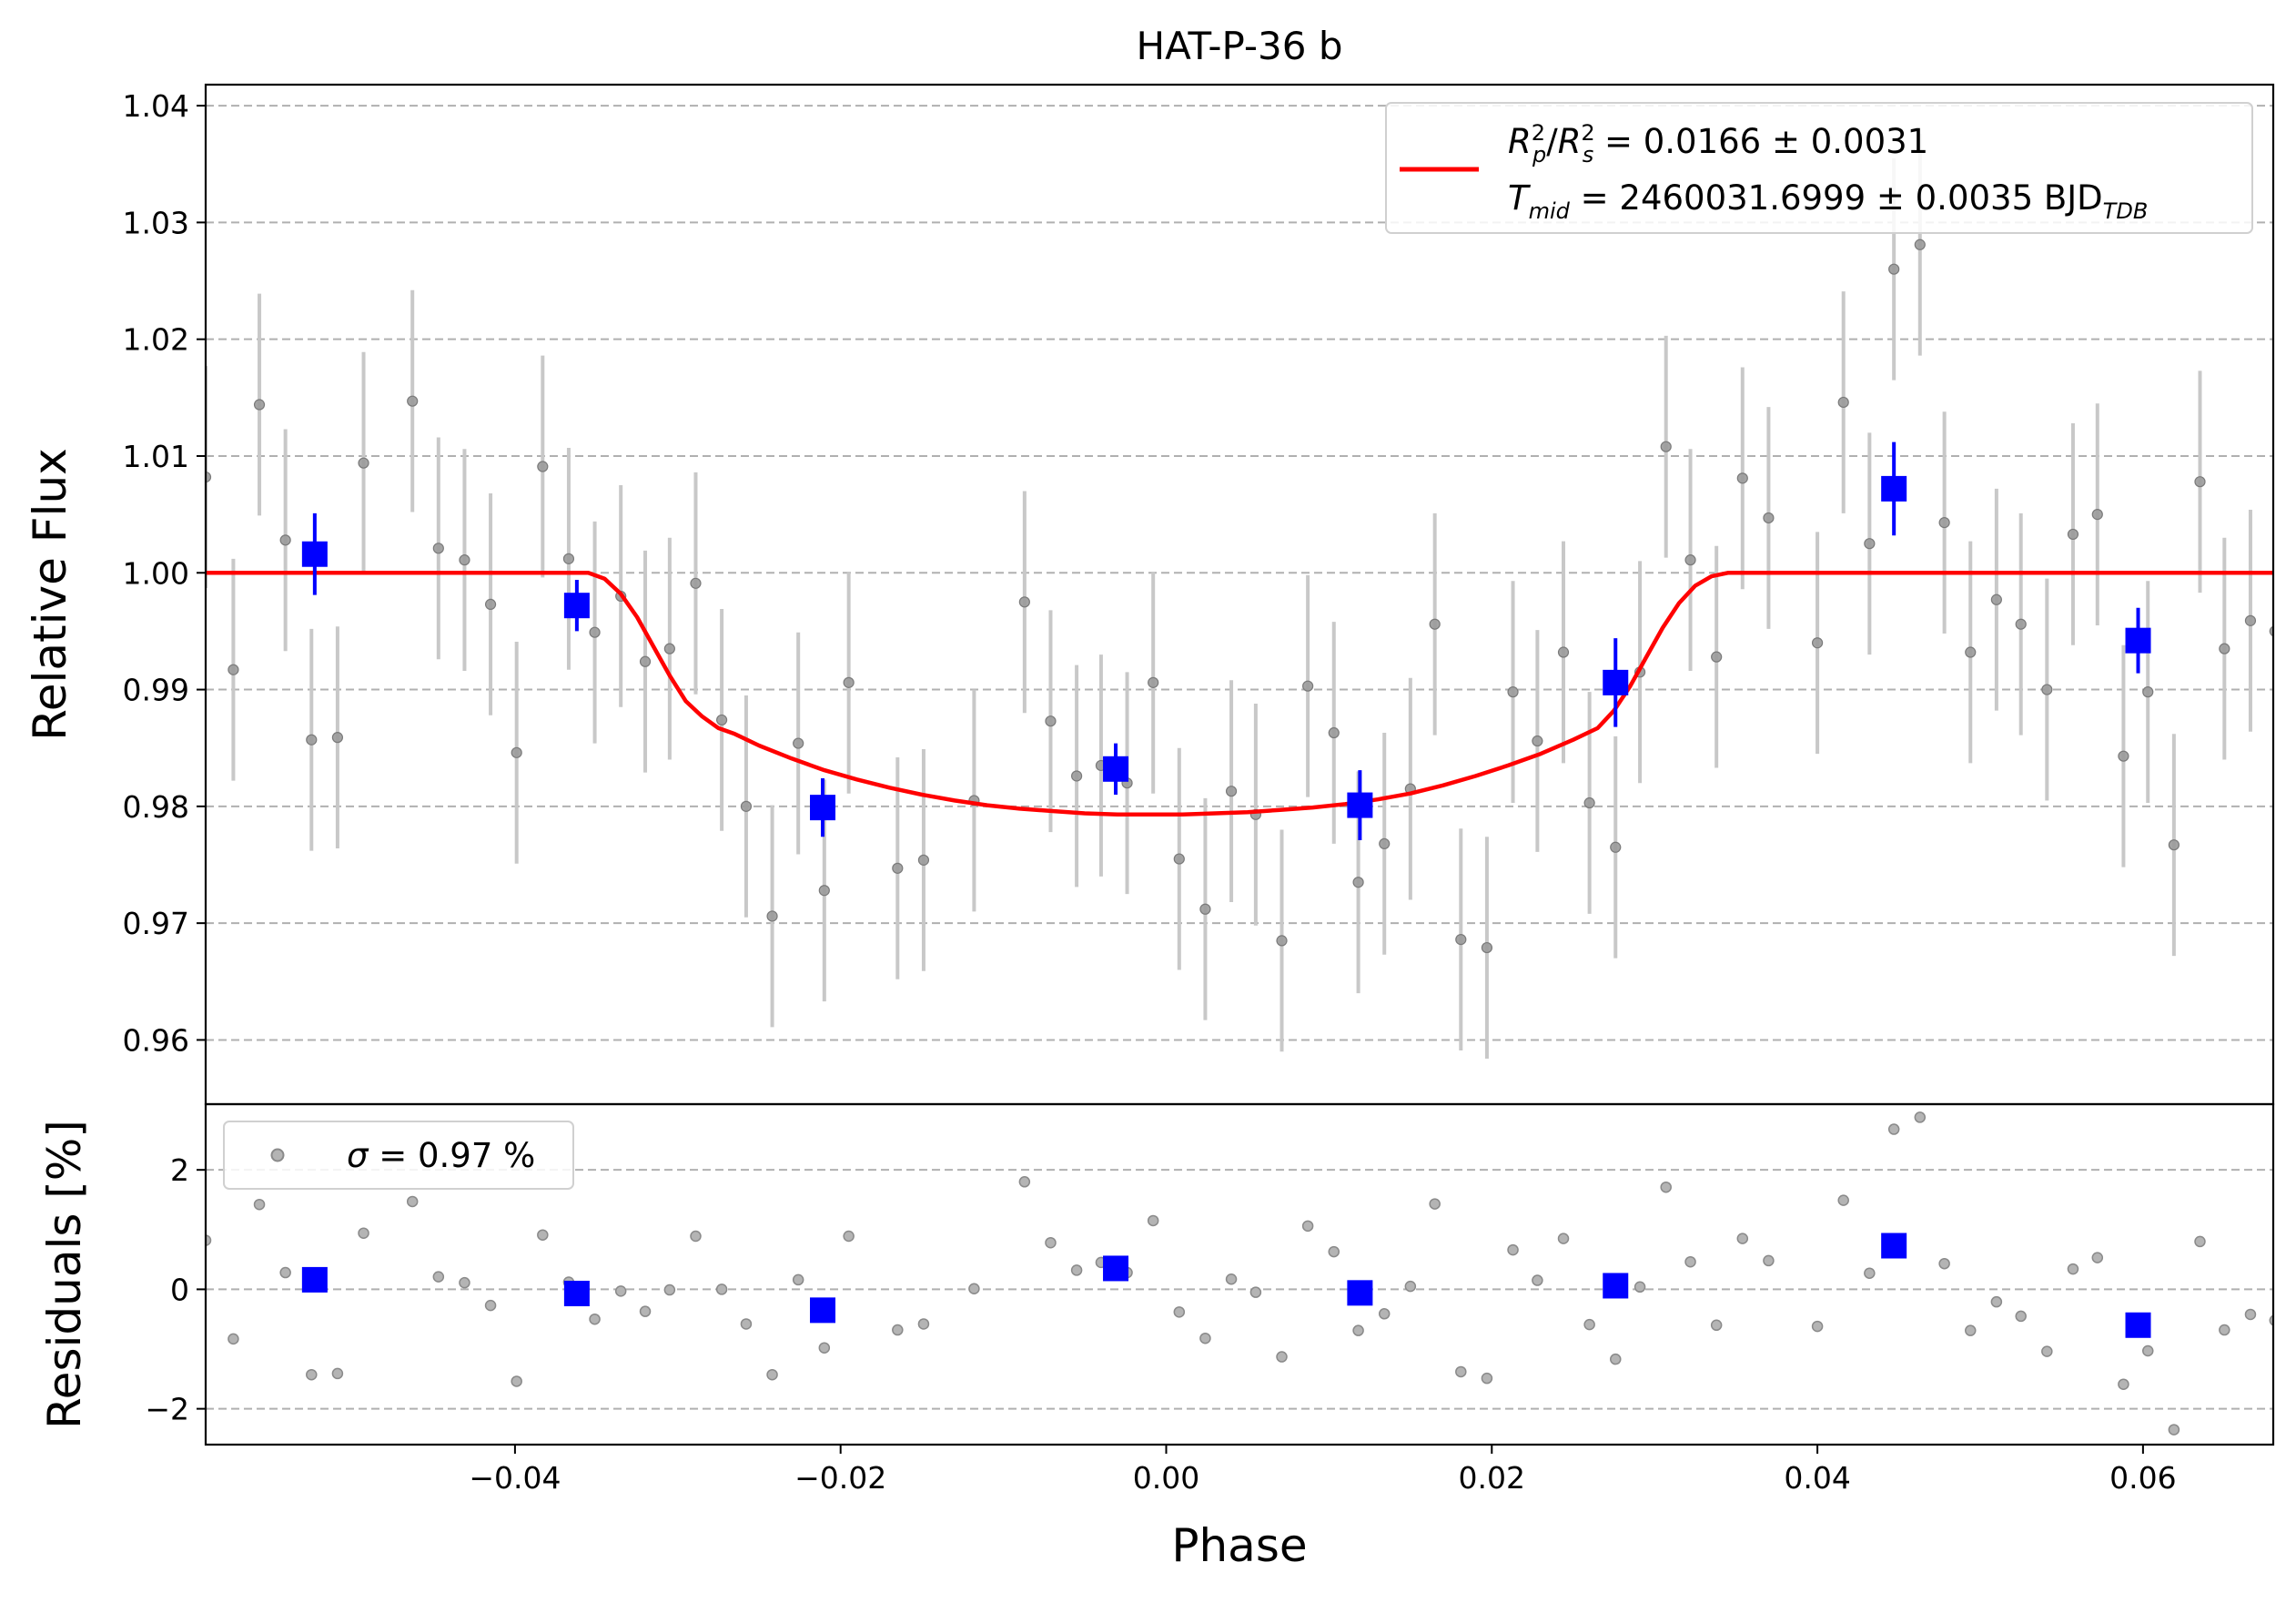 This screenshot has width=2296, height=1603. What do you see at coordinates (180, 1289) in the screenshot?
I see `residuals-y-tick-label: 0` at bounding box center [180, 1289].